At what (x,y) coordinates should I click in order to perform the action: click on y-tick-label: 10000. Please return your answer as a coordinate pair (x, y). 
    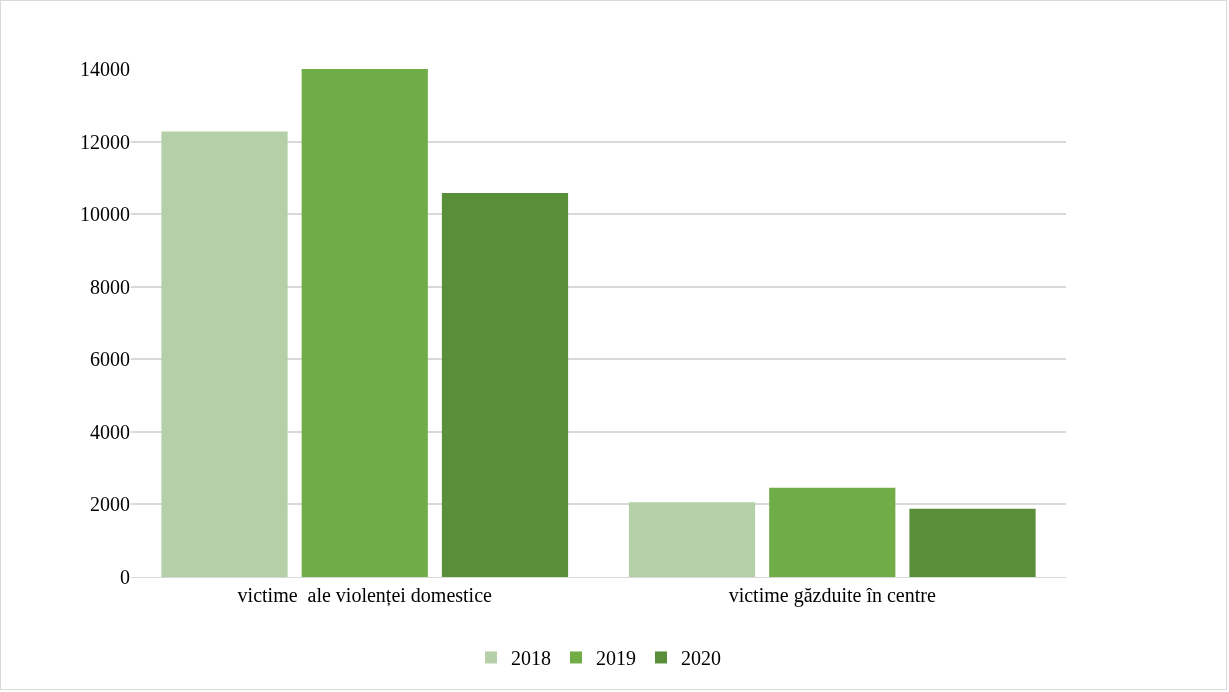
    Looking at the image, I should click on (105, 214).